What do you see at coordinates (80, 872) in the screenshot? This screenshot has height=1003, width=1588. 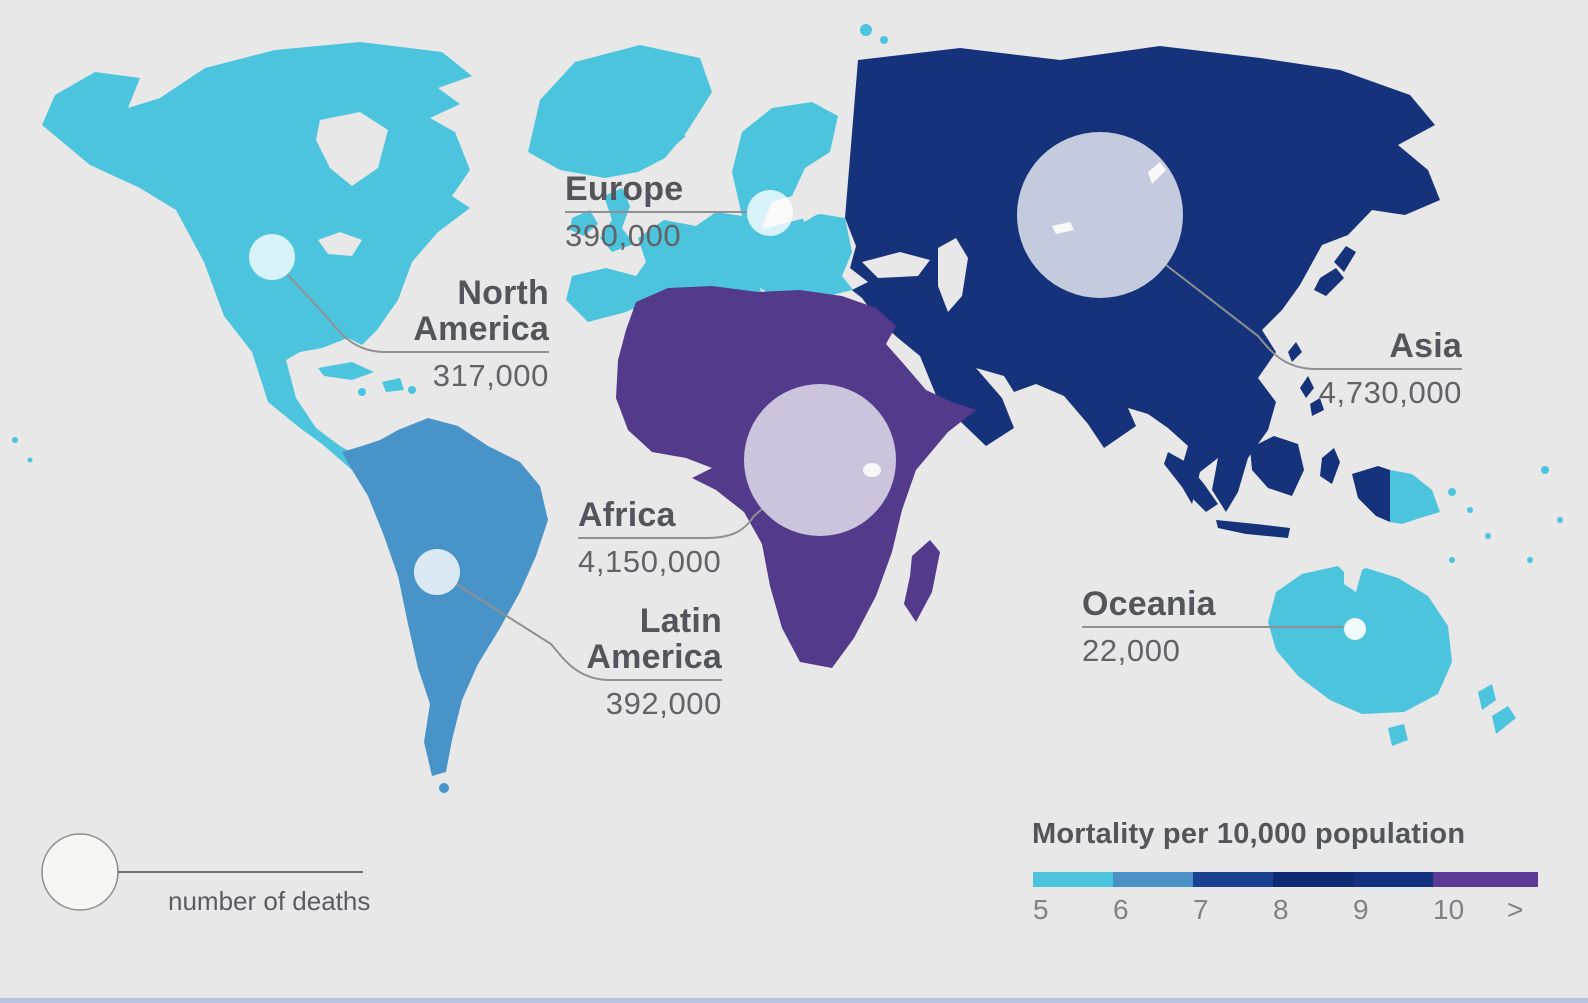 I see `size-legend-circle` at bounding box center [80, 872].